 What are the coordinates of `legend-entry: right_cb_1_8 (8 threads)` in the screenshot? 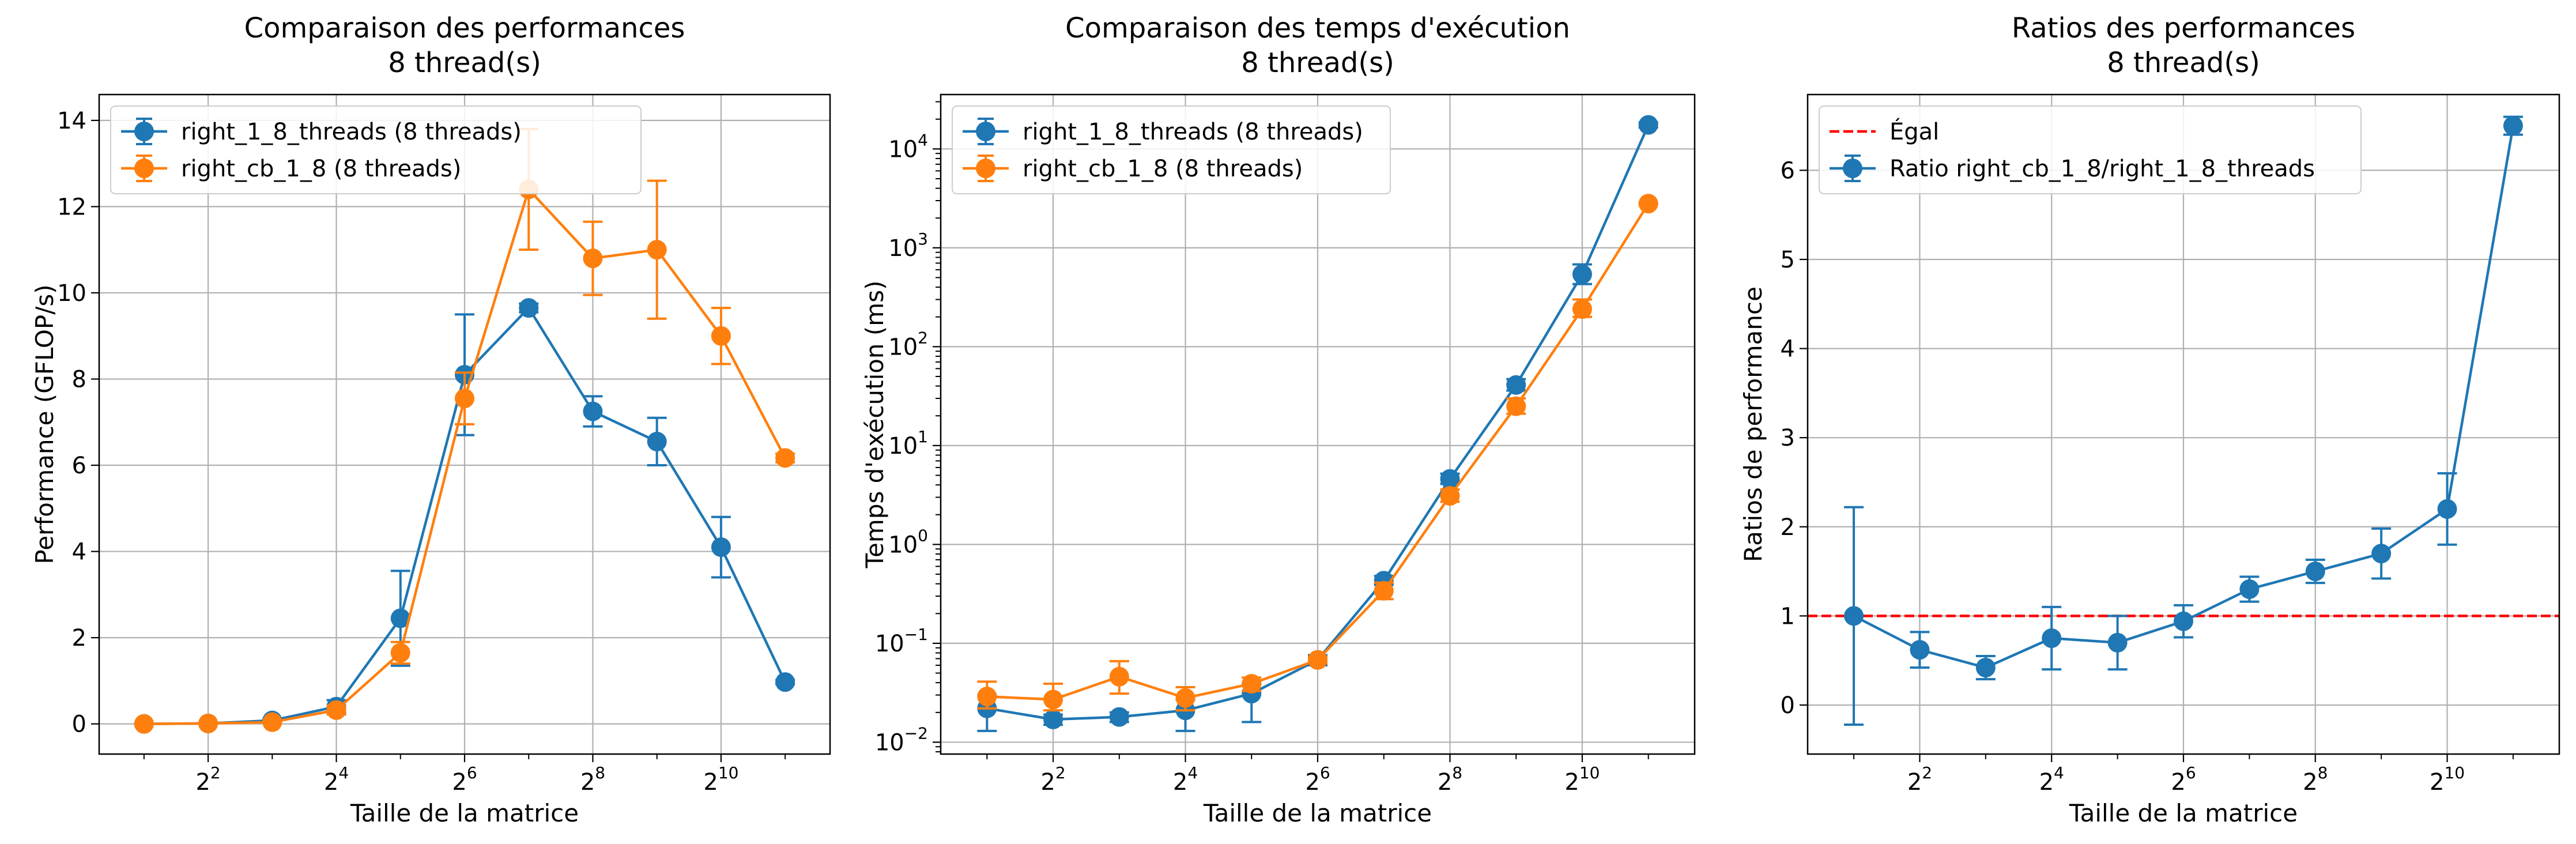 It's located at (1133, 168).